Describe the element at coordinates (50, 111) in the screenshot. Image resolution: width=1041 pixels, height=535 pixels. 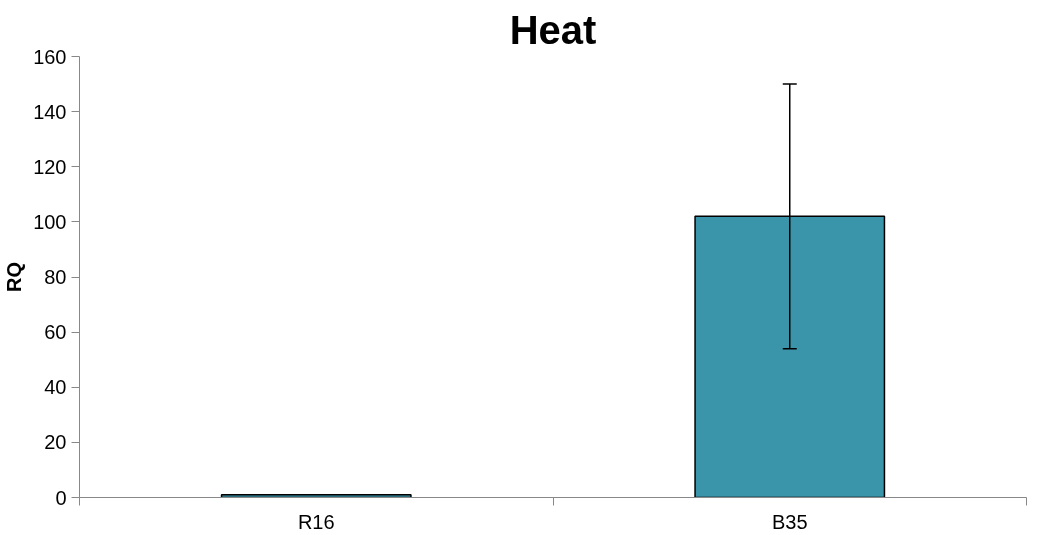
I see `y-tick-label: 140` at that location.